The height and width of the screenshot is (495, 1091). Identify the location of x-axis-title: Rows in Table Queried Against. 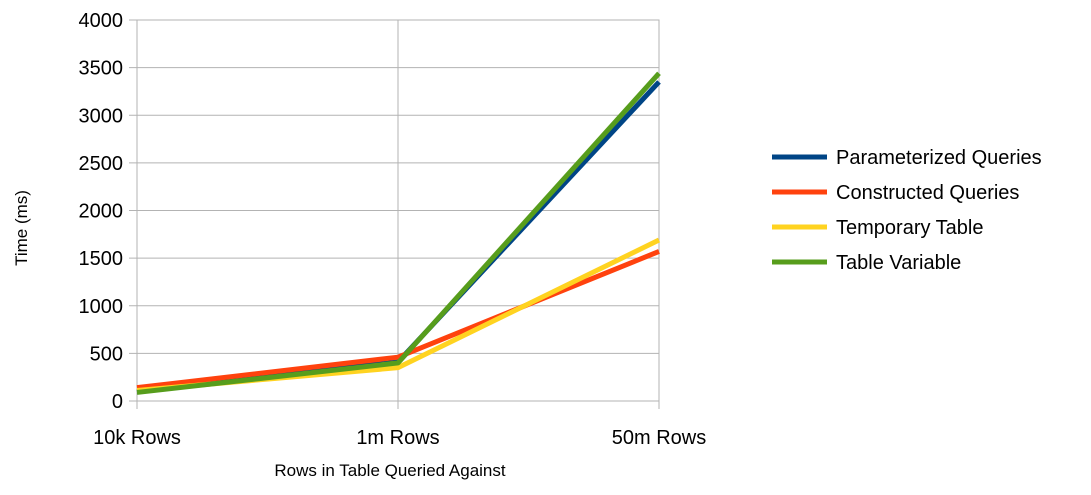
(389, 470).